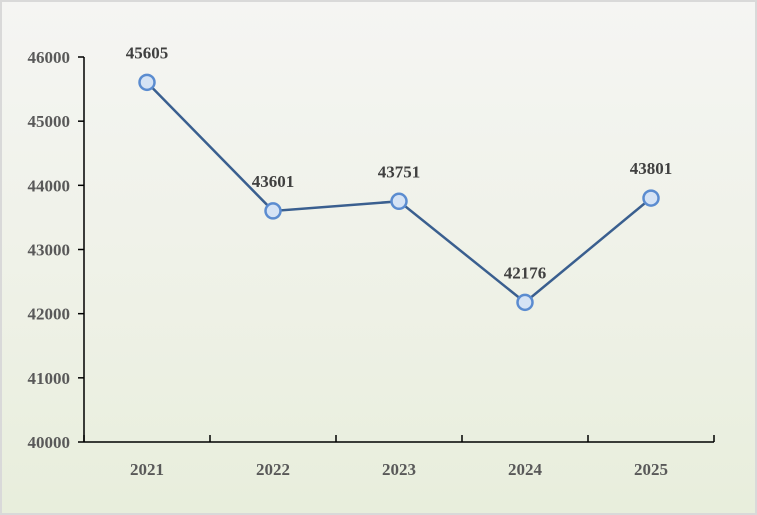 The image size is (757, 515). What do you see at coordinates (49, 378) in the screenshot?
I see `y-tick-label: 41000` at bounding box center [49, 378].